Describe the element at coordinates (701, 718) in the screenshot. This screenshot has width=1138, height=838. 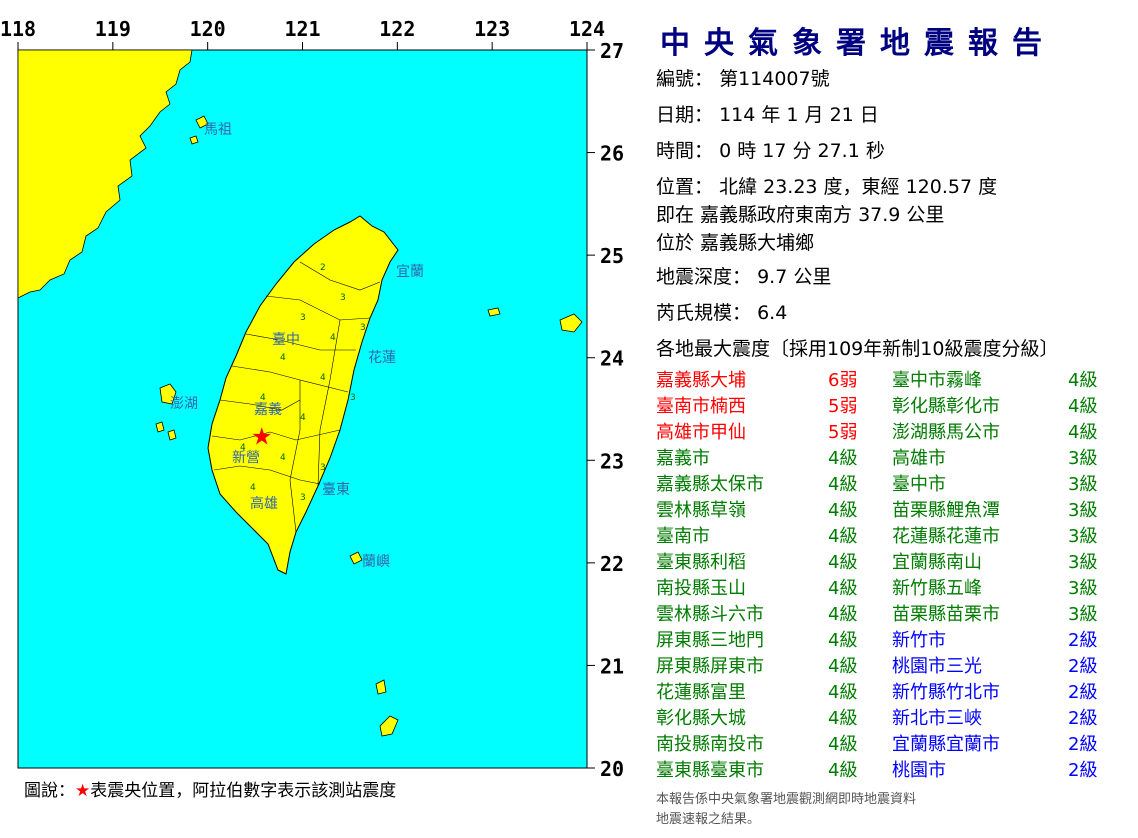
I see `station-name: 彰化縣大城` at that location.